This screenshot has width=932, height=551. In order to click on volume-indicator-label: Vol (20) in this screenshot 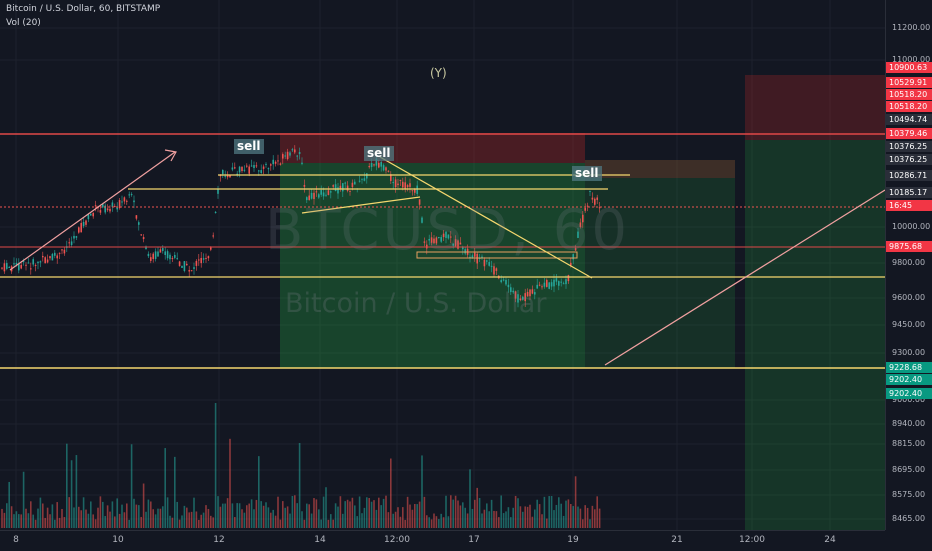, I will do `click(23, 23)`.